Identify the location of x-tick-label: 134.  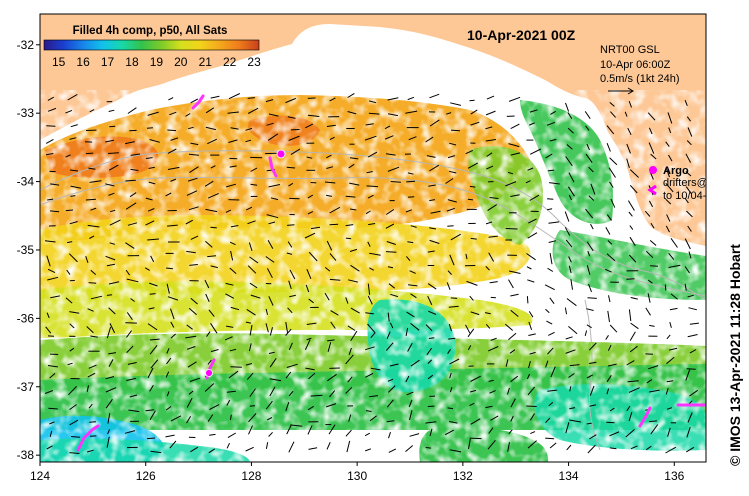
(569, 476).